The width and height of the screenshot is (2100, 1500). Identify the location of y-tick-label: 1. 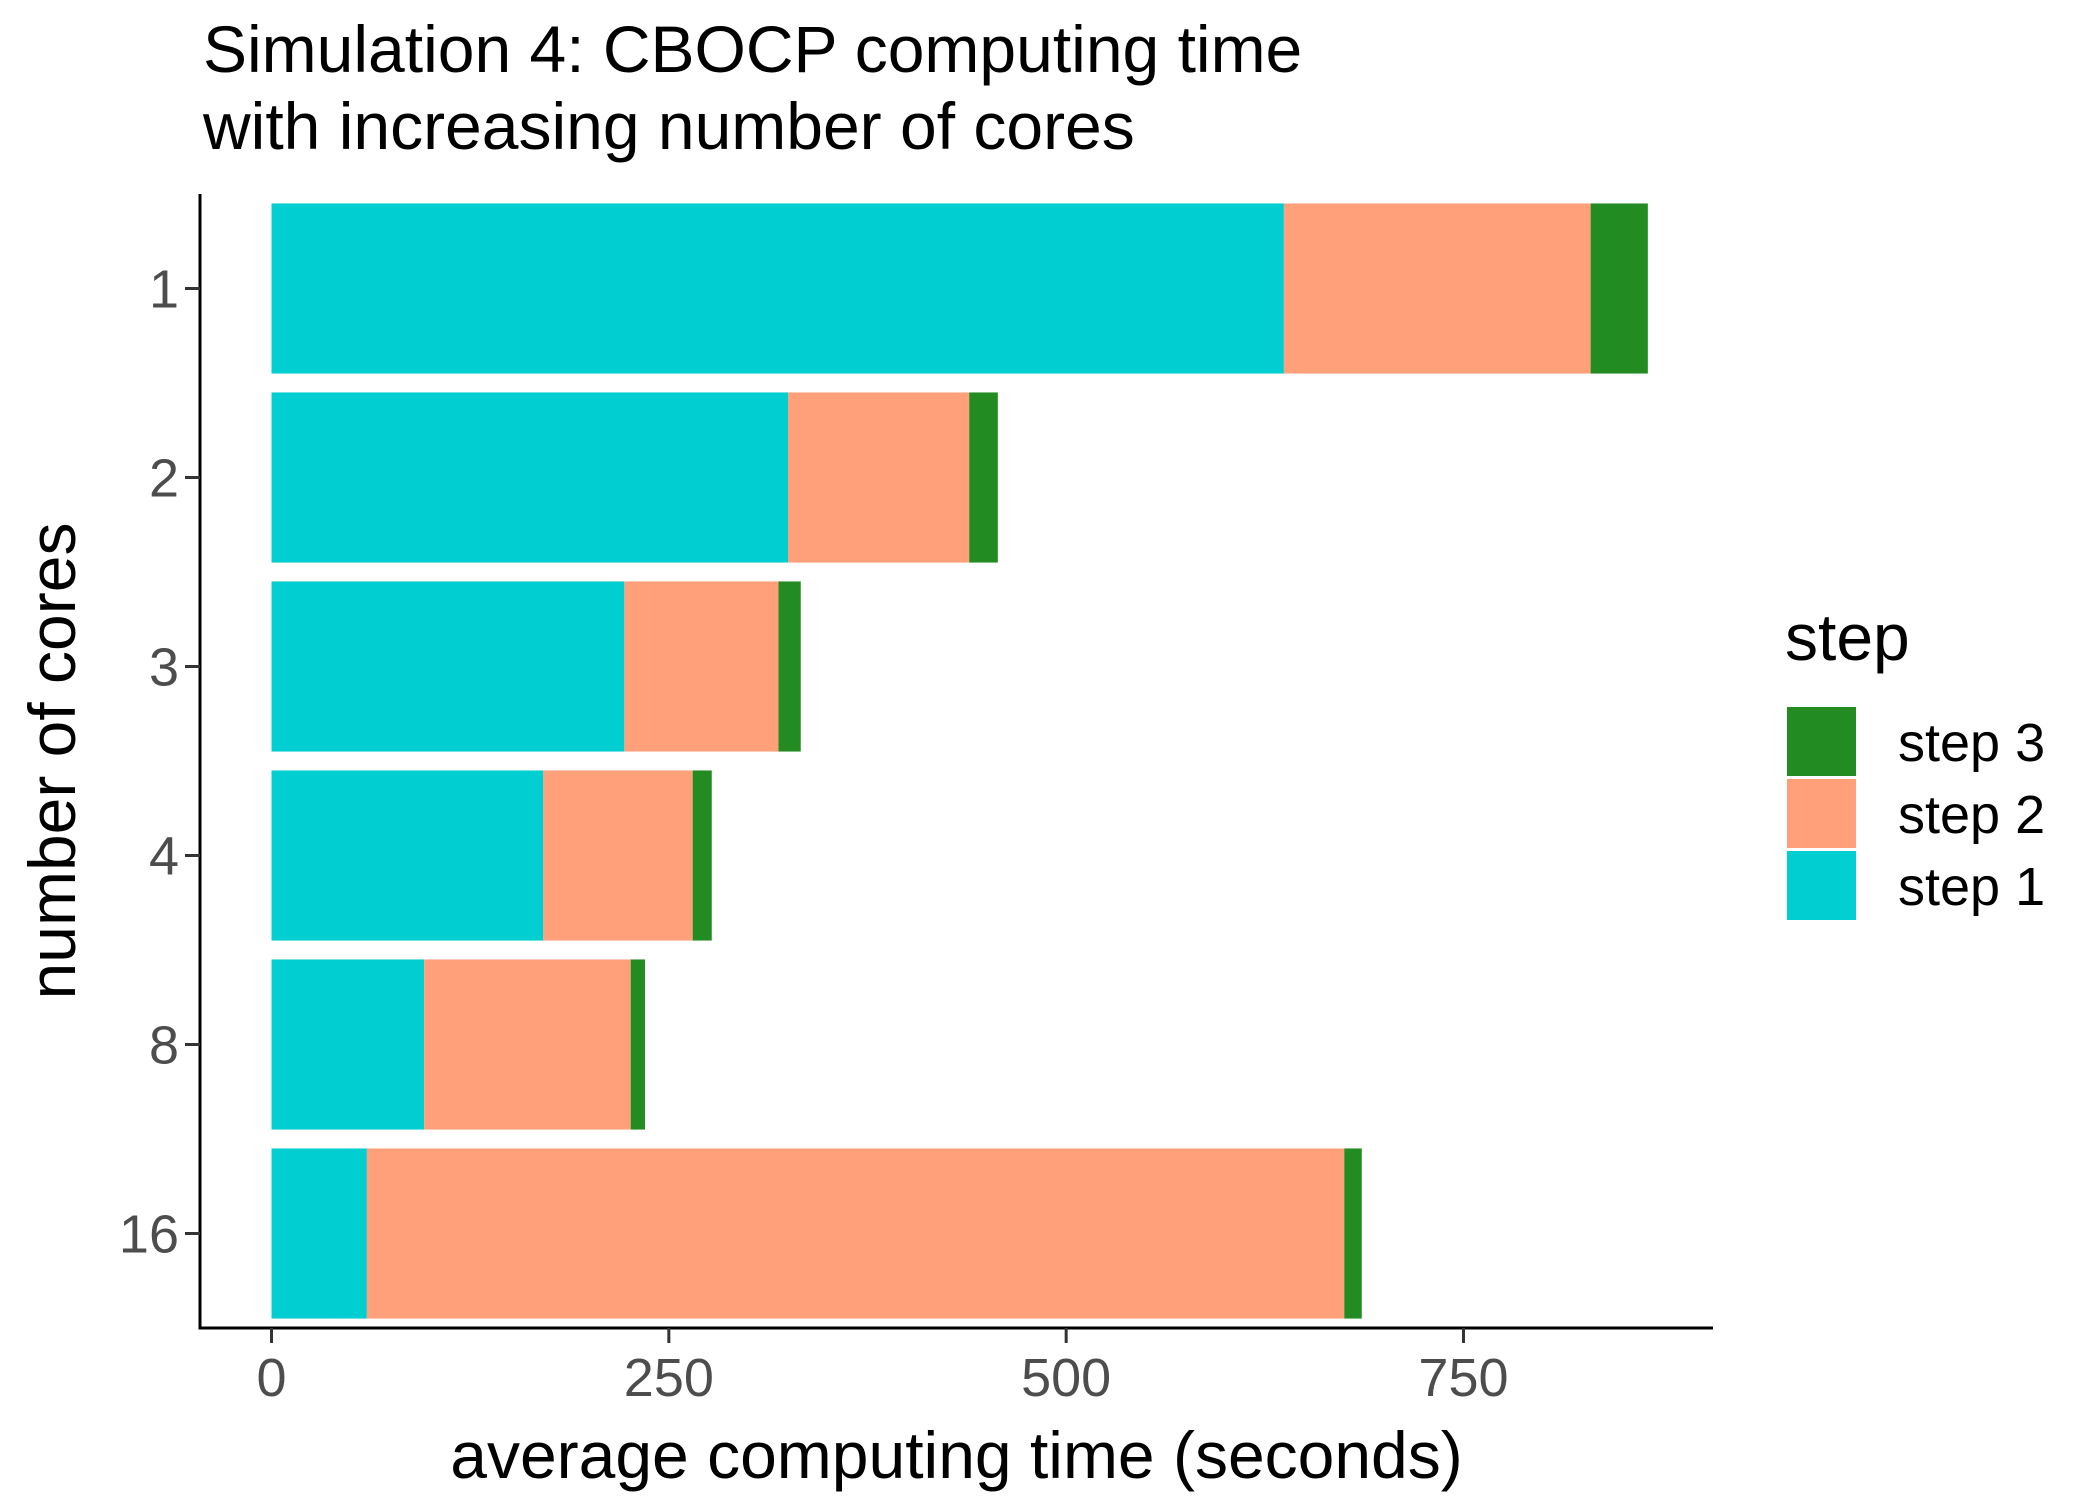
(164, 290).